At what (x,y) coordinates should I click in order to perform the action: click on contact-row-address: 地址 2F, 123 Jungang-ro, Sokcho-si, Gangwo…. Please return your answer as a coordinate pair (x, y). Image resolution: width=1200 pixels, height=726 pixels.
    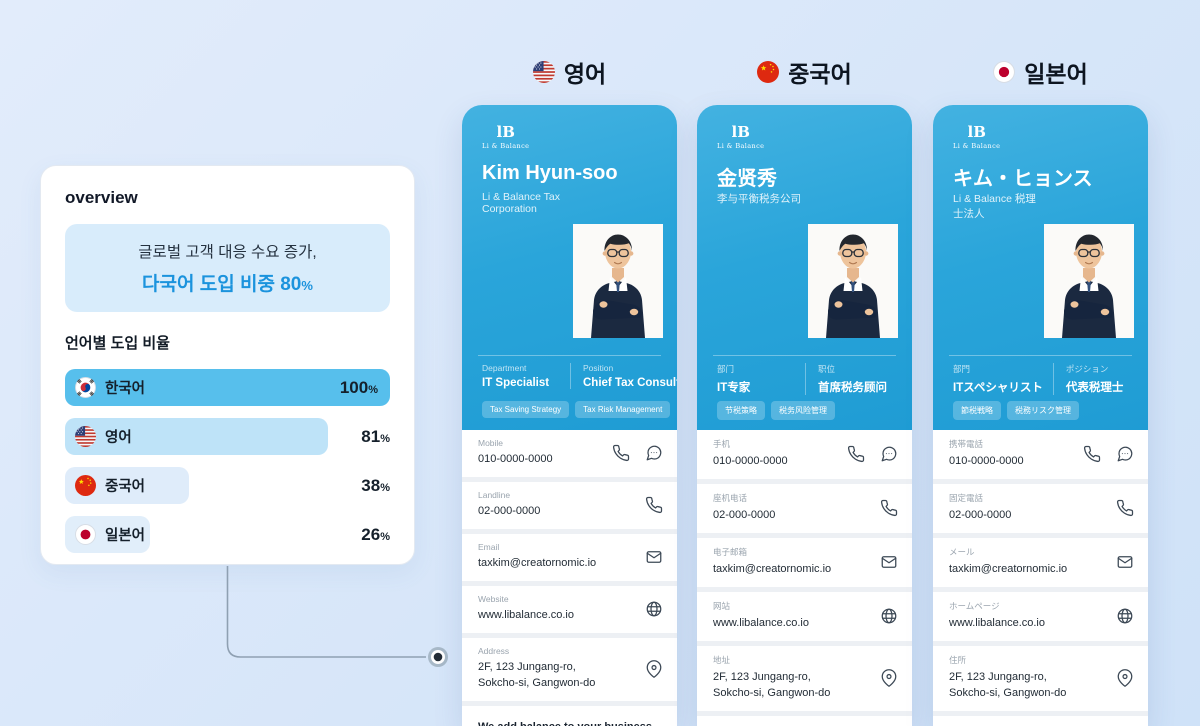
    Looking at the image, I should click on (804, 678).